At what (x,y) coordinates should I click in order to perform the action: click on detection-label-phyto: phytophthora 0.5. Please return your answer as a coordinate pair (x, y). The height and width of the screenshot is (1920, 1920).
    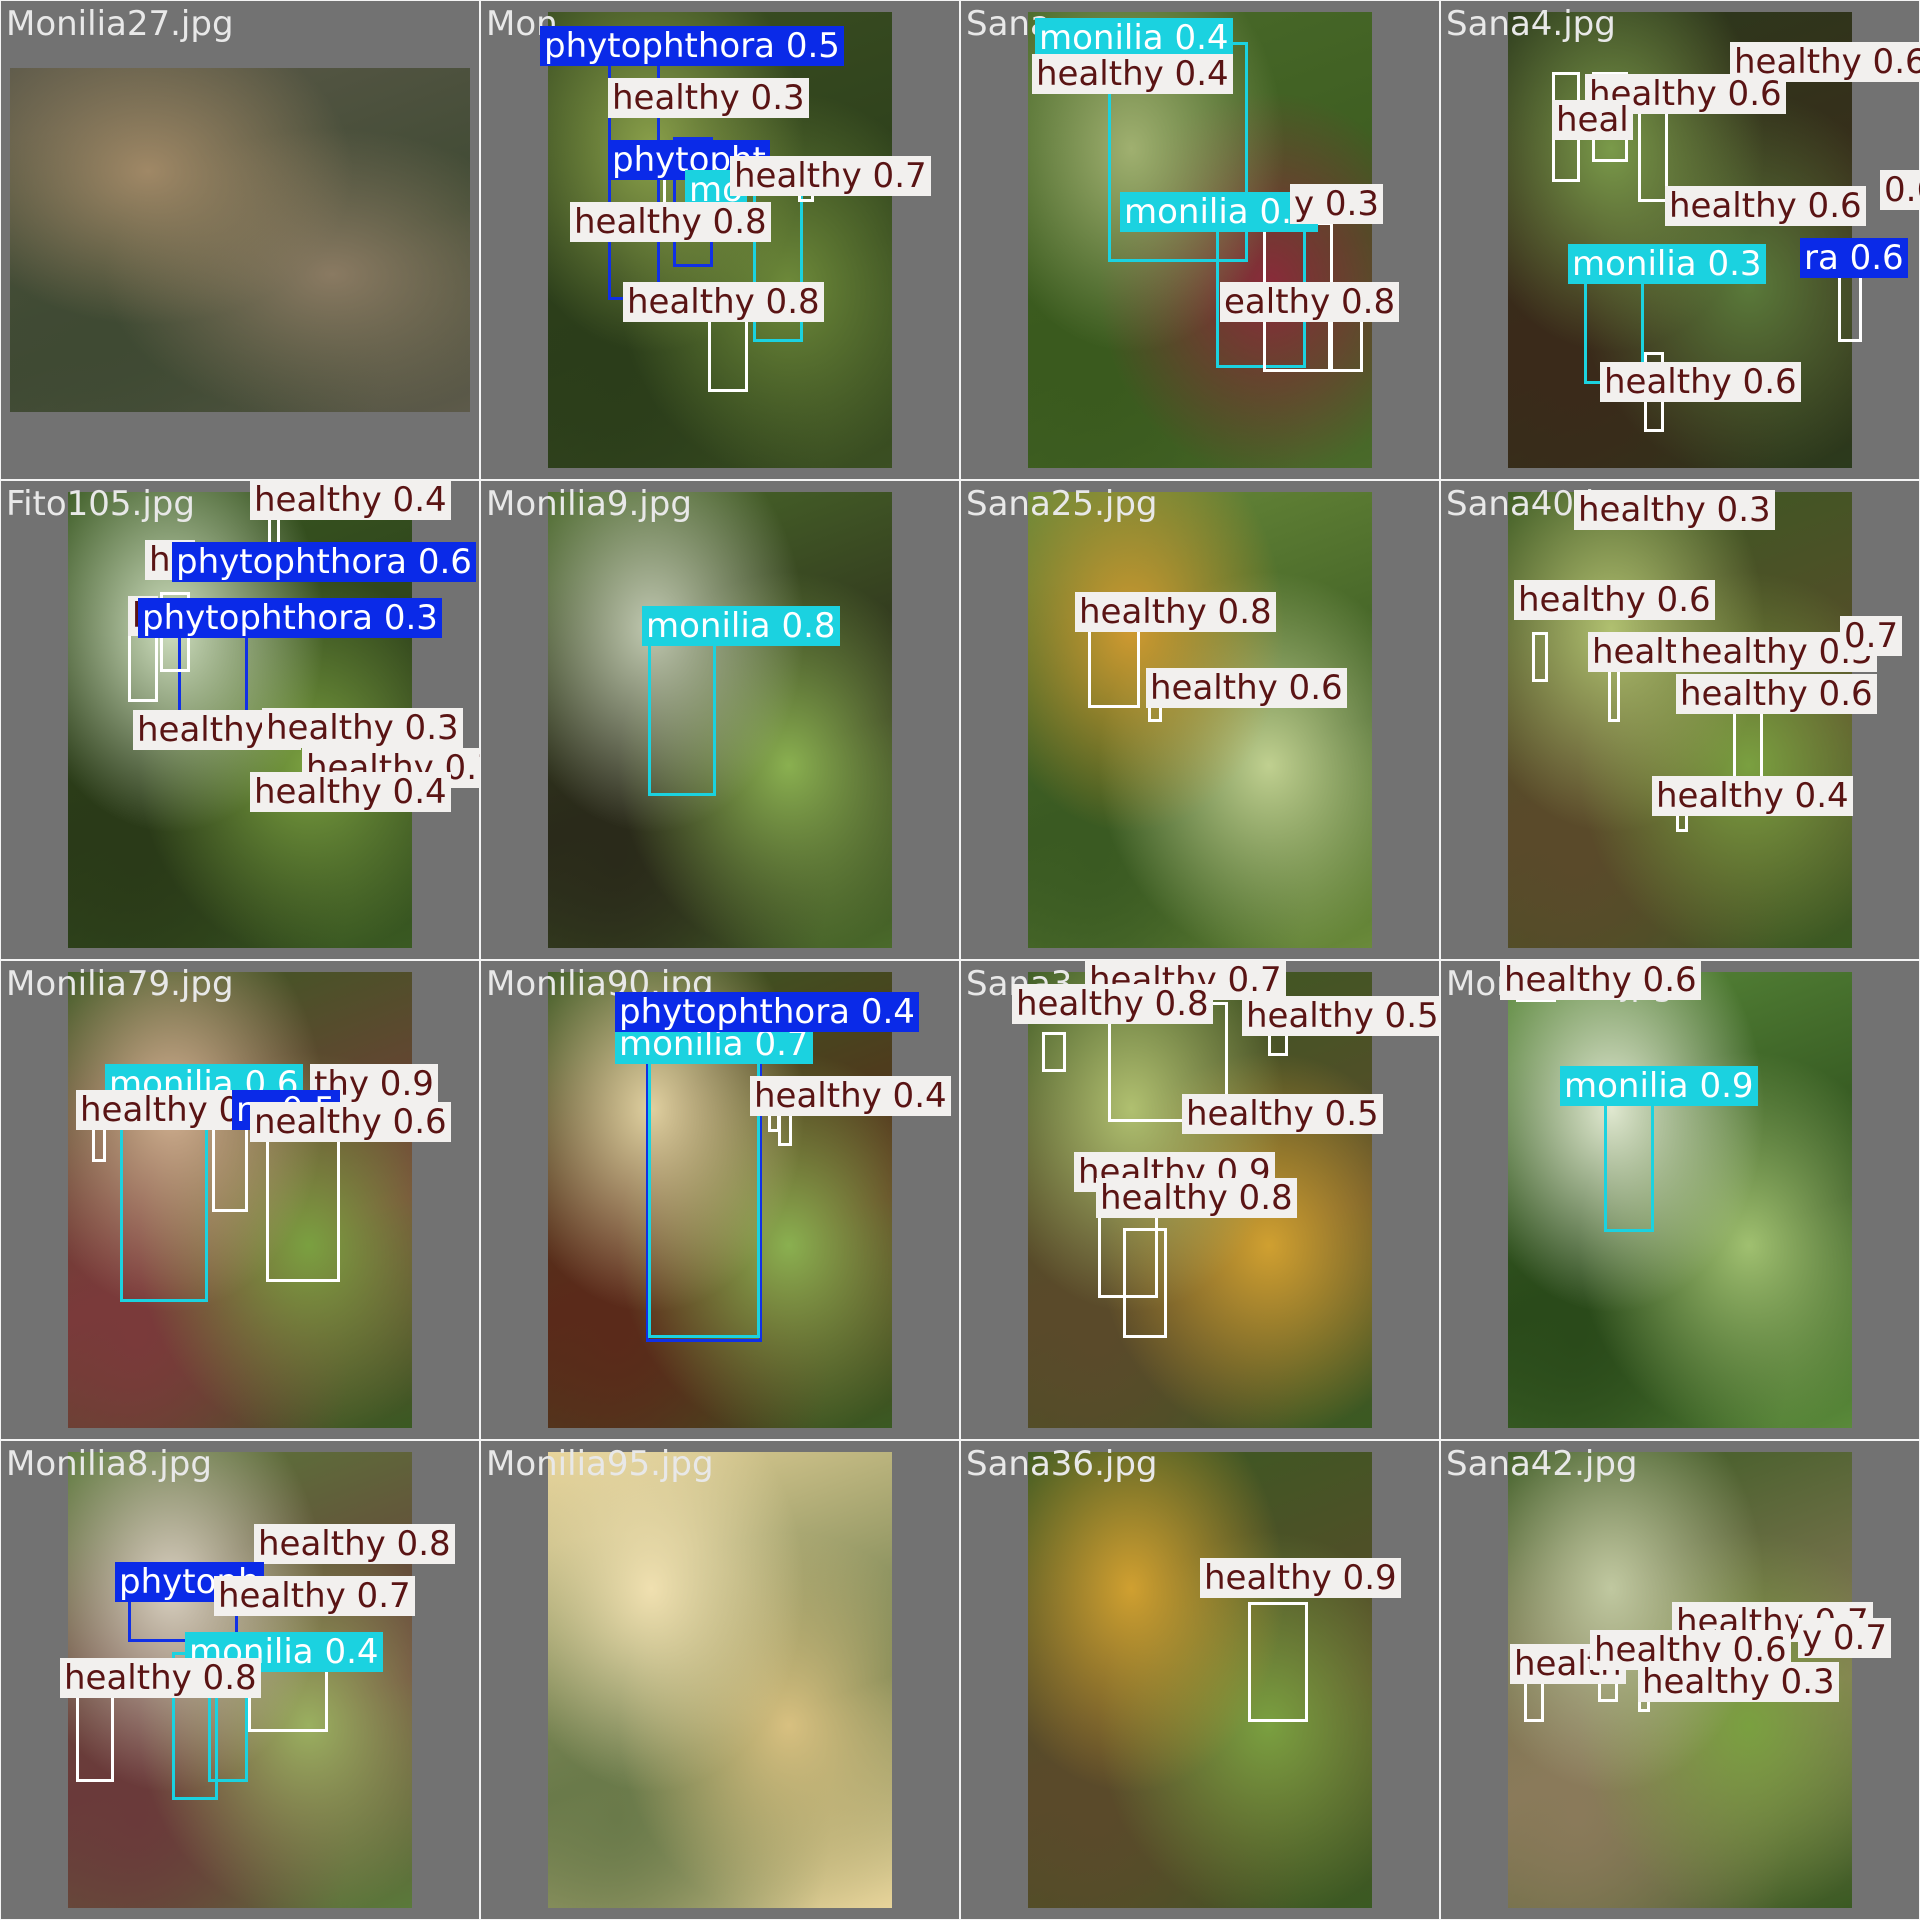
    Looking at the image, I should click on (692, 46).